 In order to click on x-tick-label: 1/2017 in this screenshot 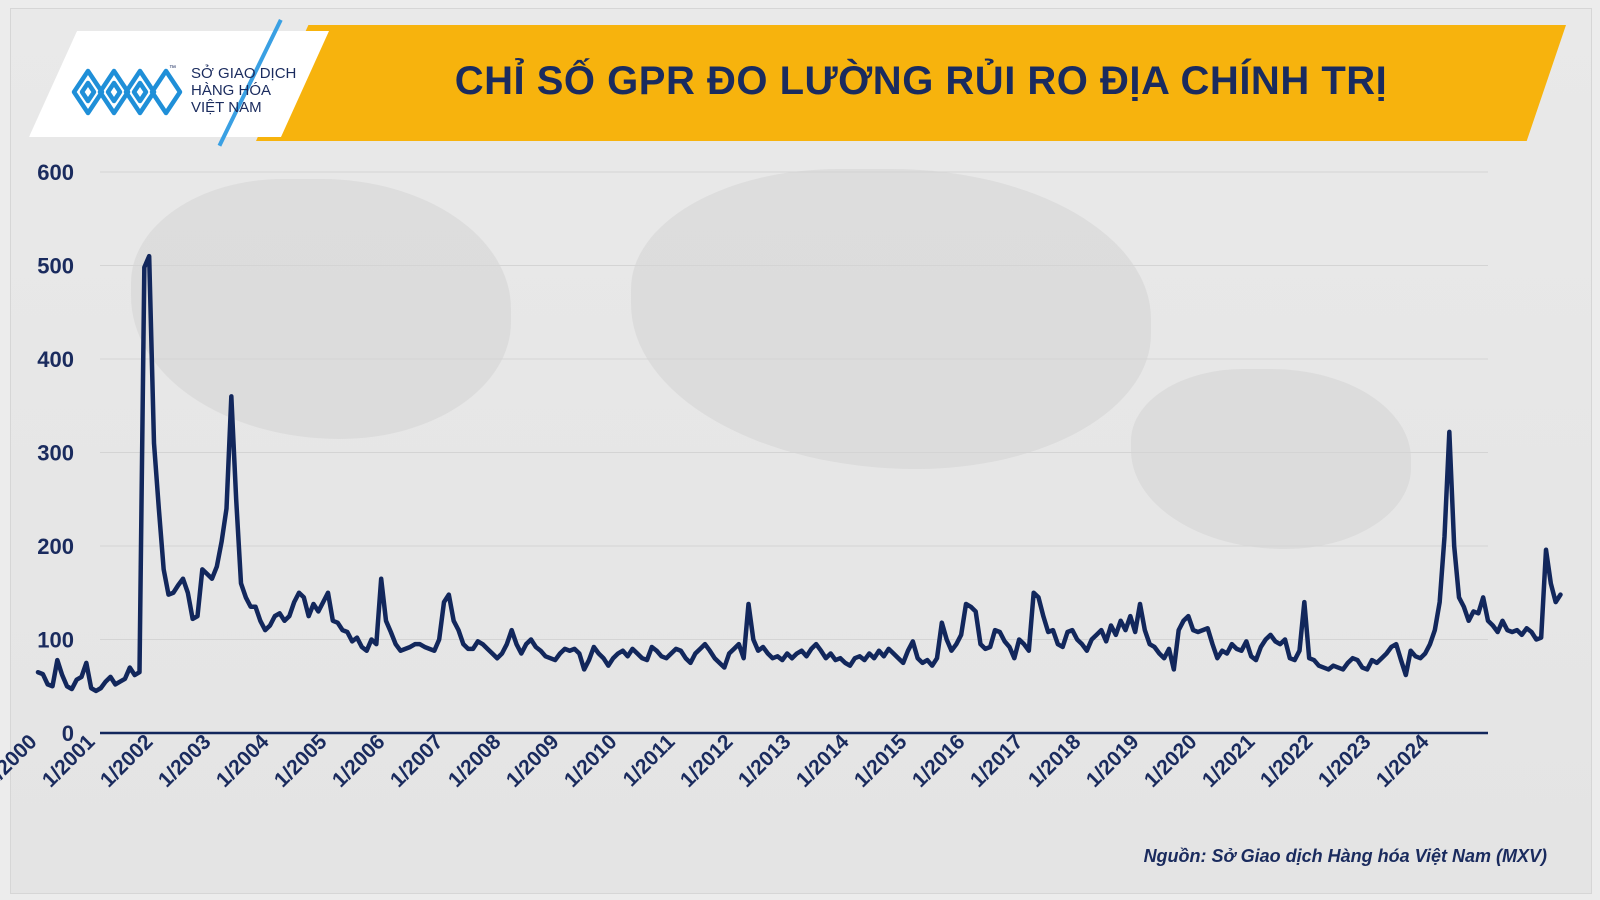, I will do `click(997, 761)`.